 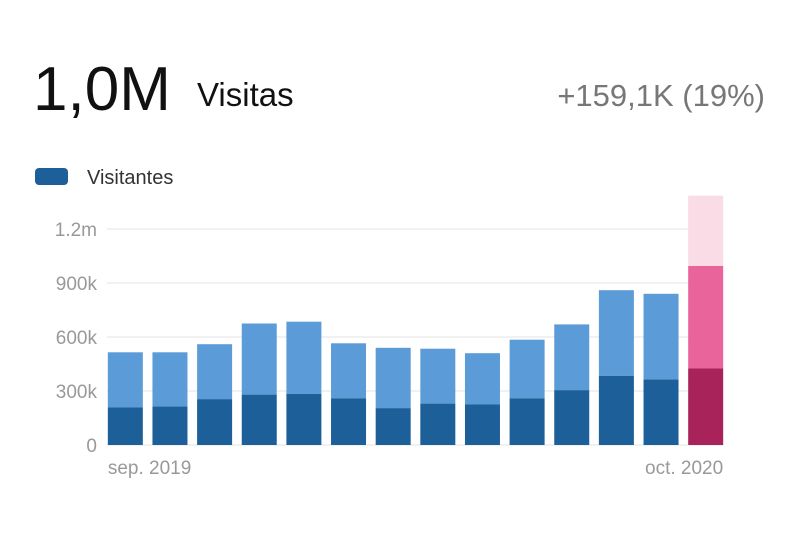 I want to click on y-tick-label: 1.2m, so click(x=76, y=230).